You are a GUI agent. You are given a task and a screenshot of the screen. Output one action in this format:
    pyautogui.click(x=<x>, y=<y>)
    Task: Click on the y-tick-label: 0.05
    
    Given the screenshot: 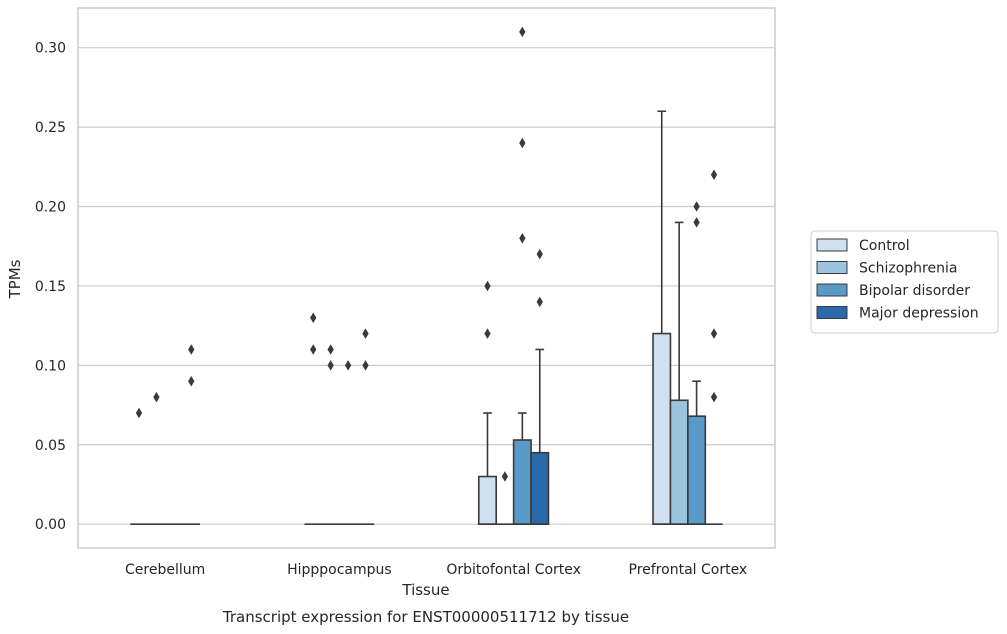 What is the action you would take?
    pyautogui.click(x=50, y=446)
    